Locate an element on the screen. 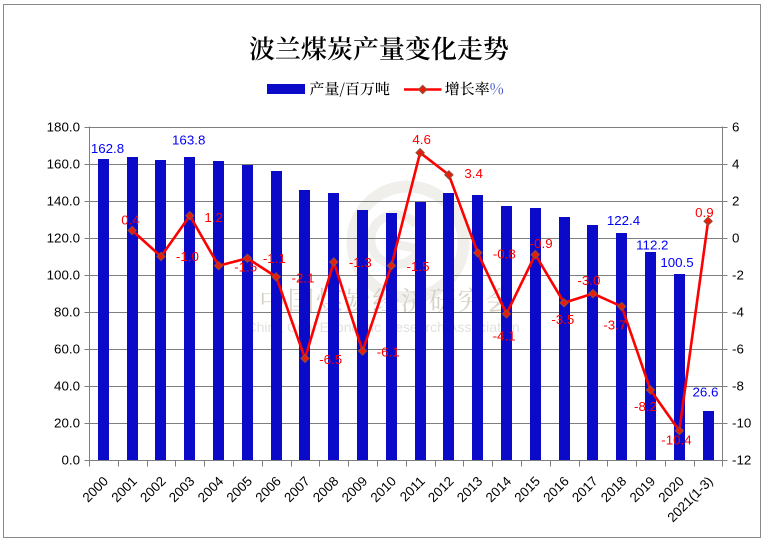 Image resolution: width=765 pixels, height=546 pixels. svg-text: 0.9 is located at coordinates (704, 212).